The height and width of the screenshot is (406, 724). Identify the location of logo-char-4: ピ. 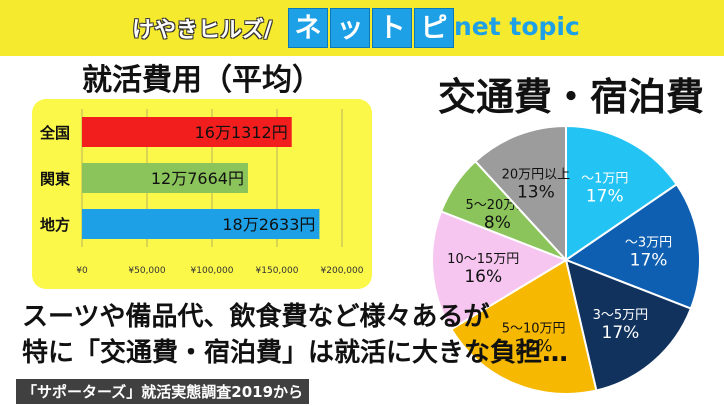
(434, 28).